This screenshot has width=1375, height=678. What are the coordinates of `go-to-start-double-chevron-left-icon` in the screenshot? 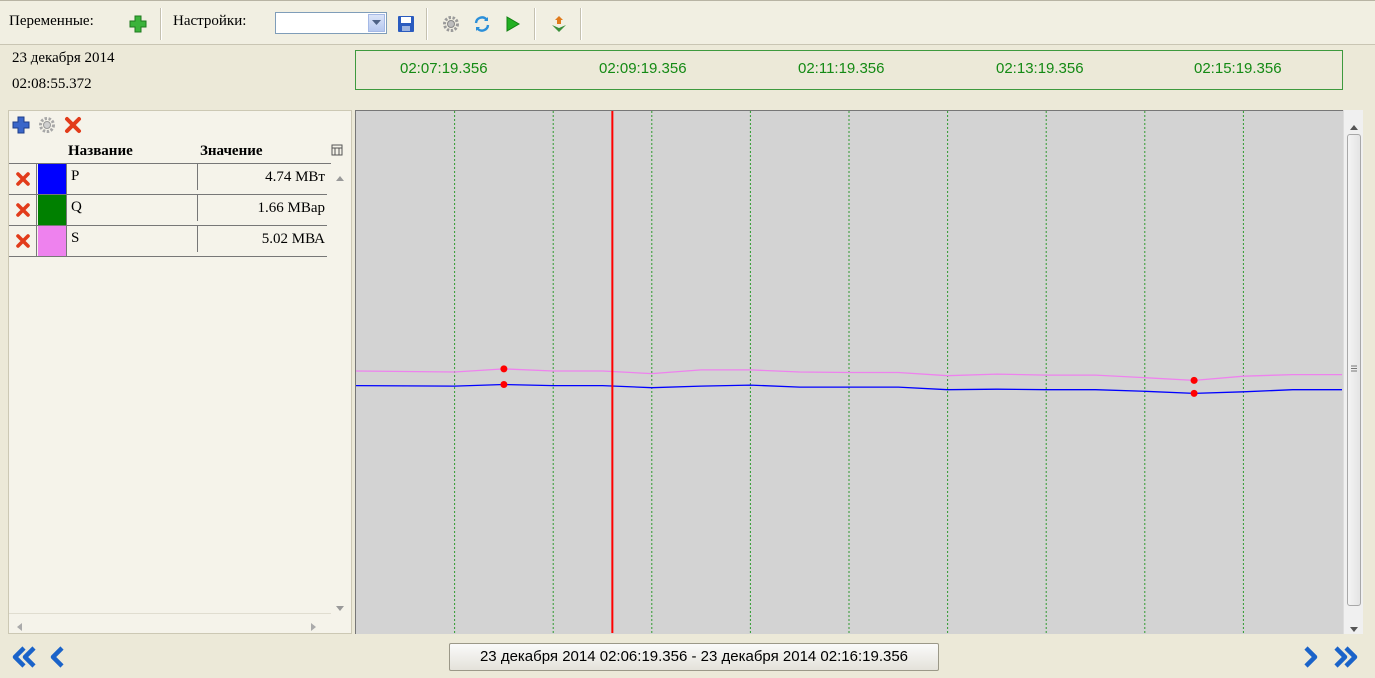 It's located at (24, 657).